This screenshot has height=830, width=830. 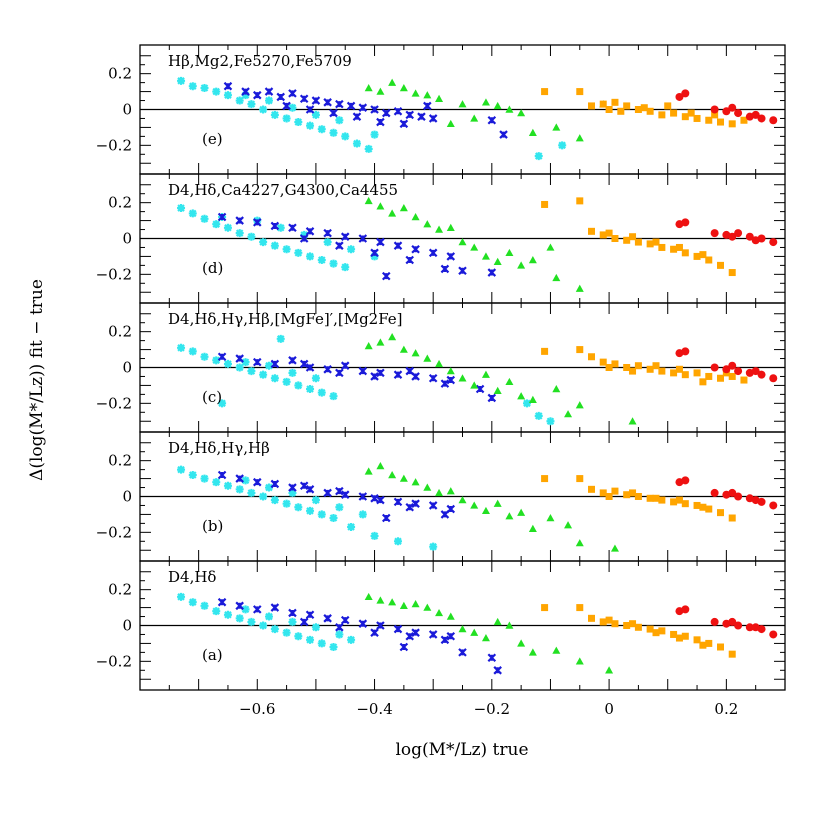 I want to click on panel-letter: (c), so click(x=212, y=397).